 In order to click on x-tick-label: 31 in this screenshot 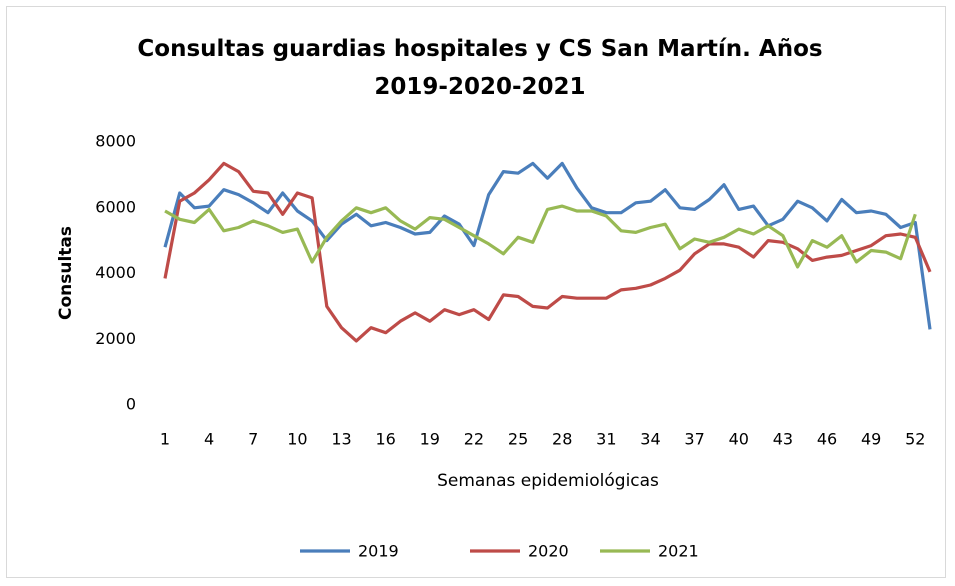, I will do `click(606, 439)`.